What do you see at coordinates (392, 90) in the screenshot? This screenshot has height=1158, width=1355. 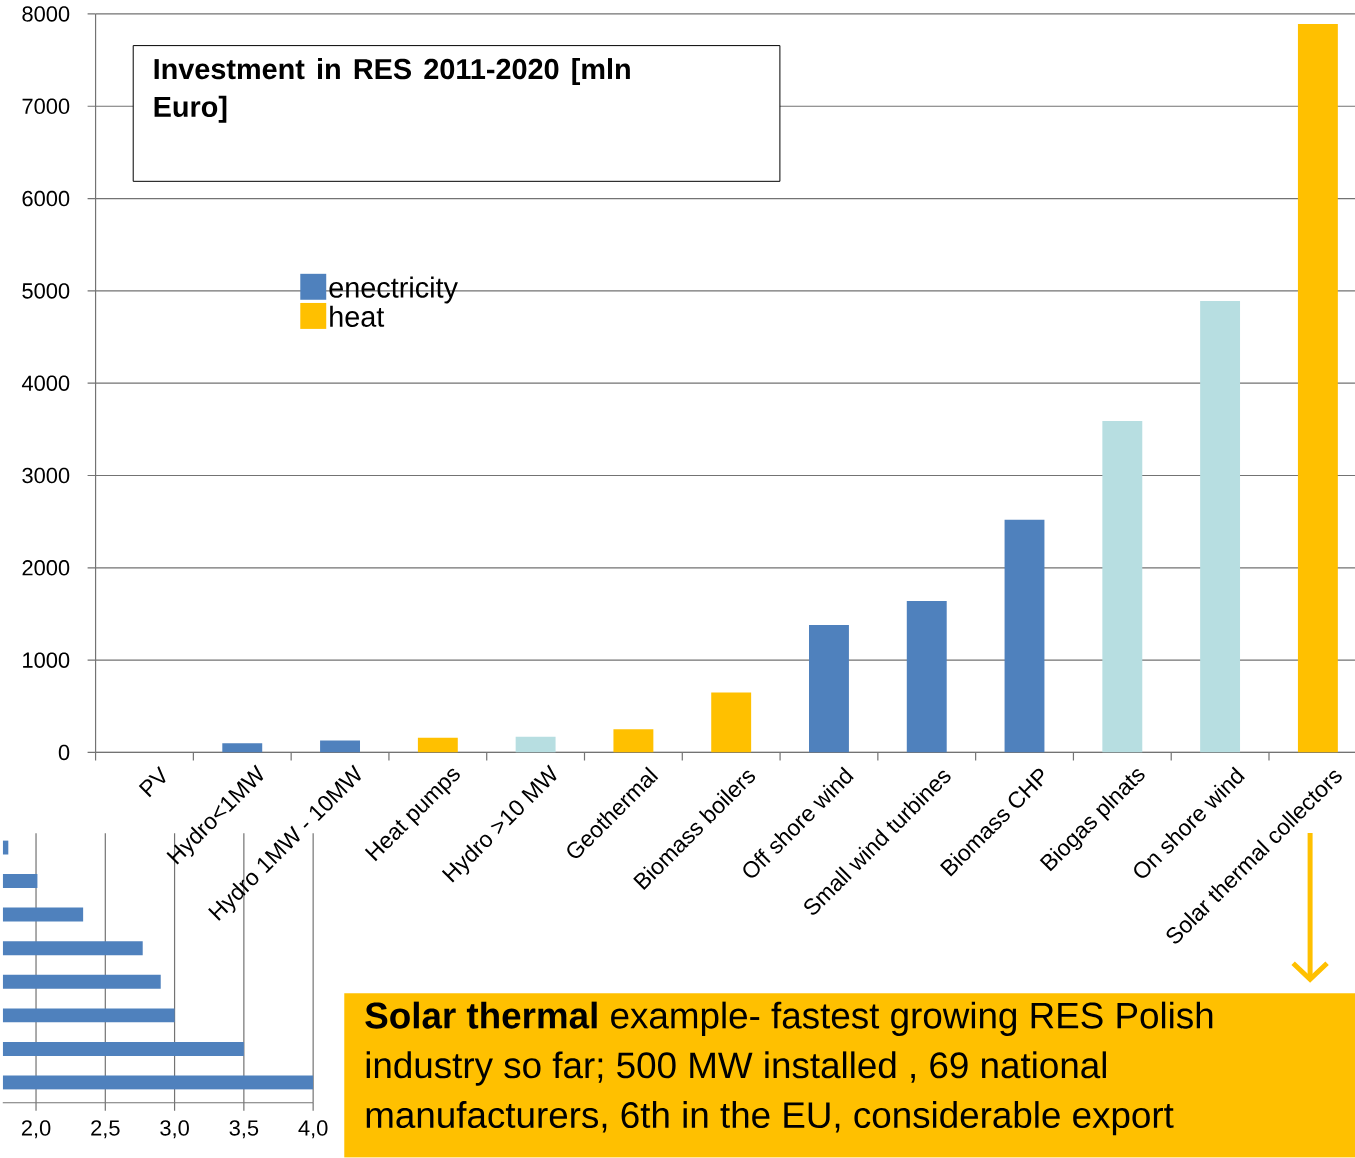 I see `text: Investment in RES 2011-2020 [mln Euro]` at bounding box center [392, 90].